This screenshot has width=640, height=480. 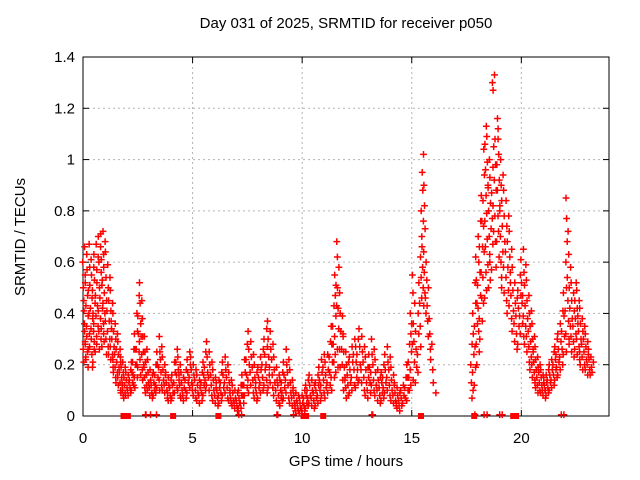 What do you see at coordinates (64, 108) in the screenshot?
I see `y-tick-label: 1.2` at bounding box center [64, 108].